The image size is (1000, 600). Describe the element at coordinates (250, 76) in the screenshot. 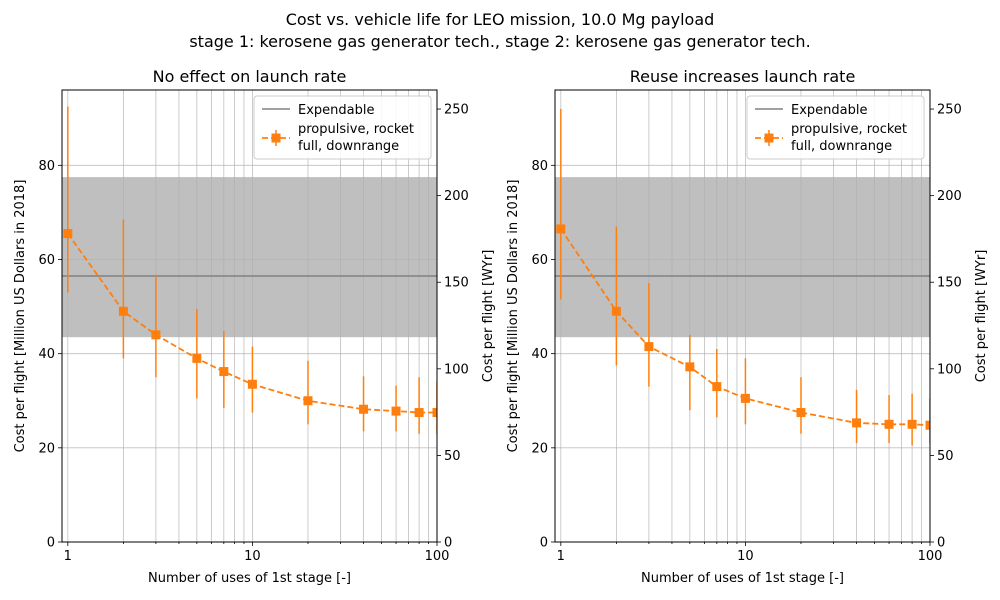

I see `subplot-title: No effect on launch rate` at that location.